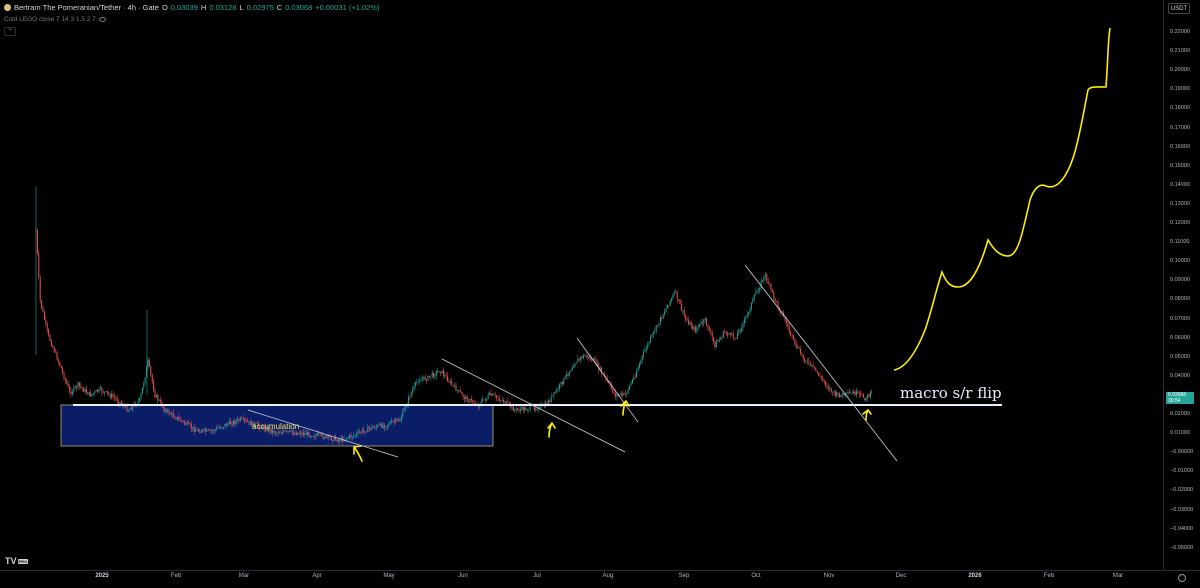  I want to click on trendline-october, so click(821, 363).